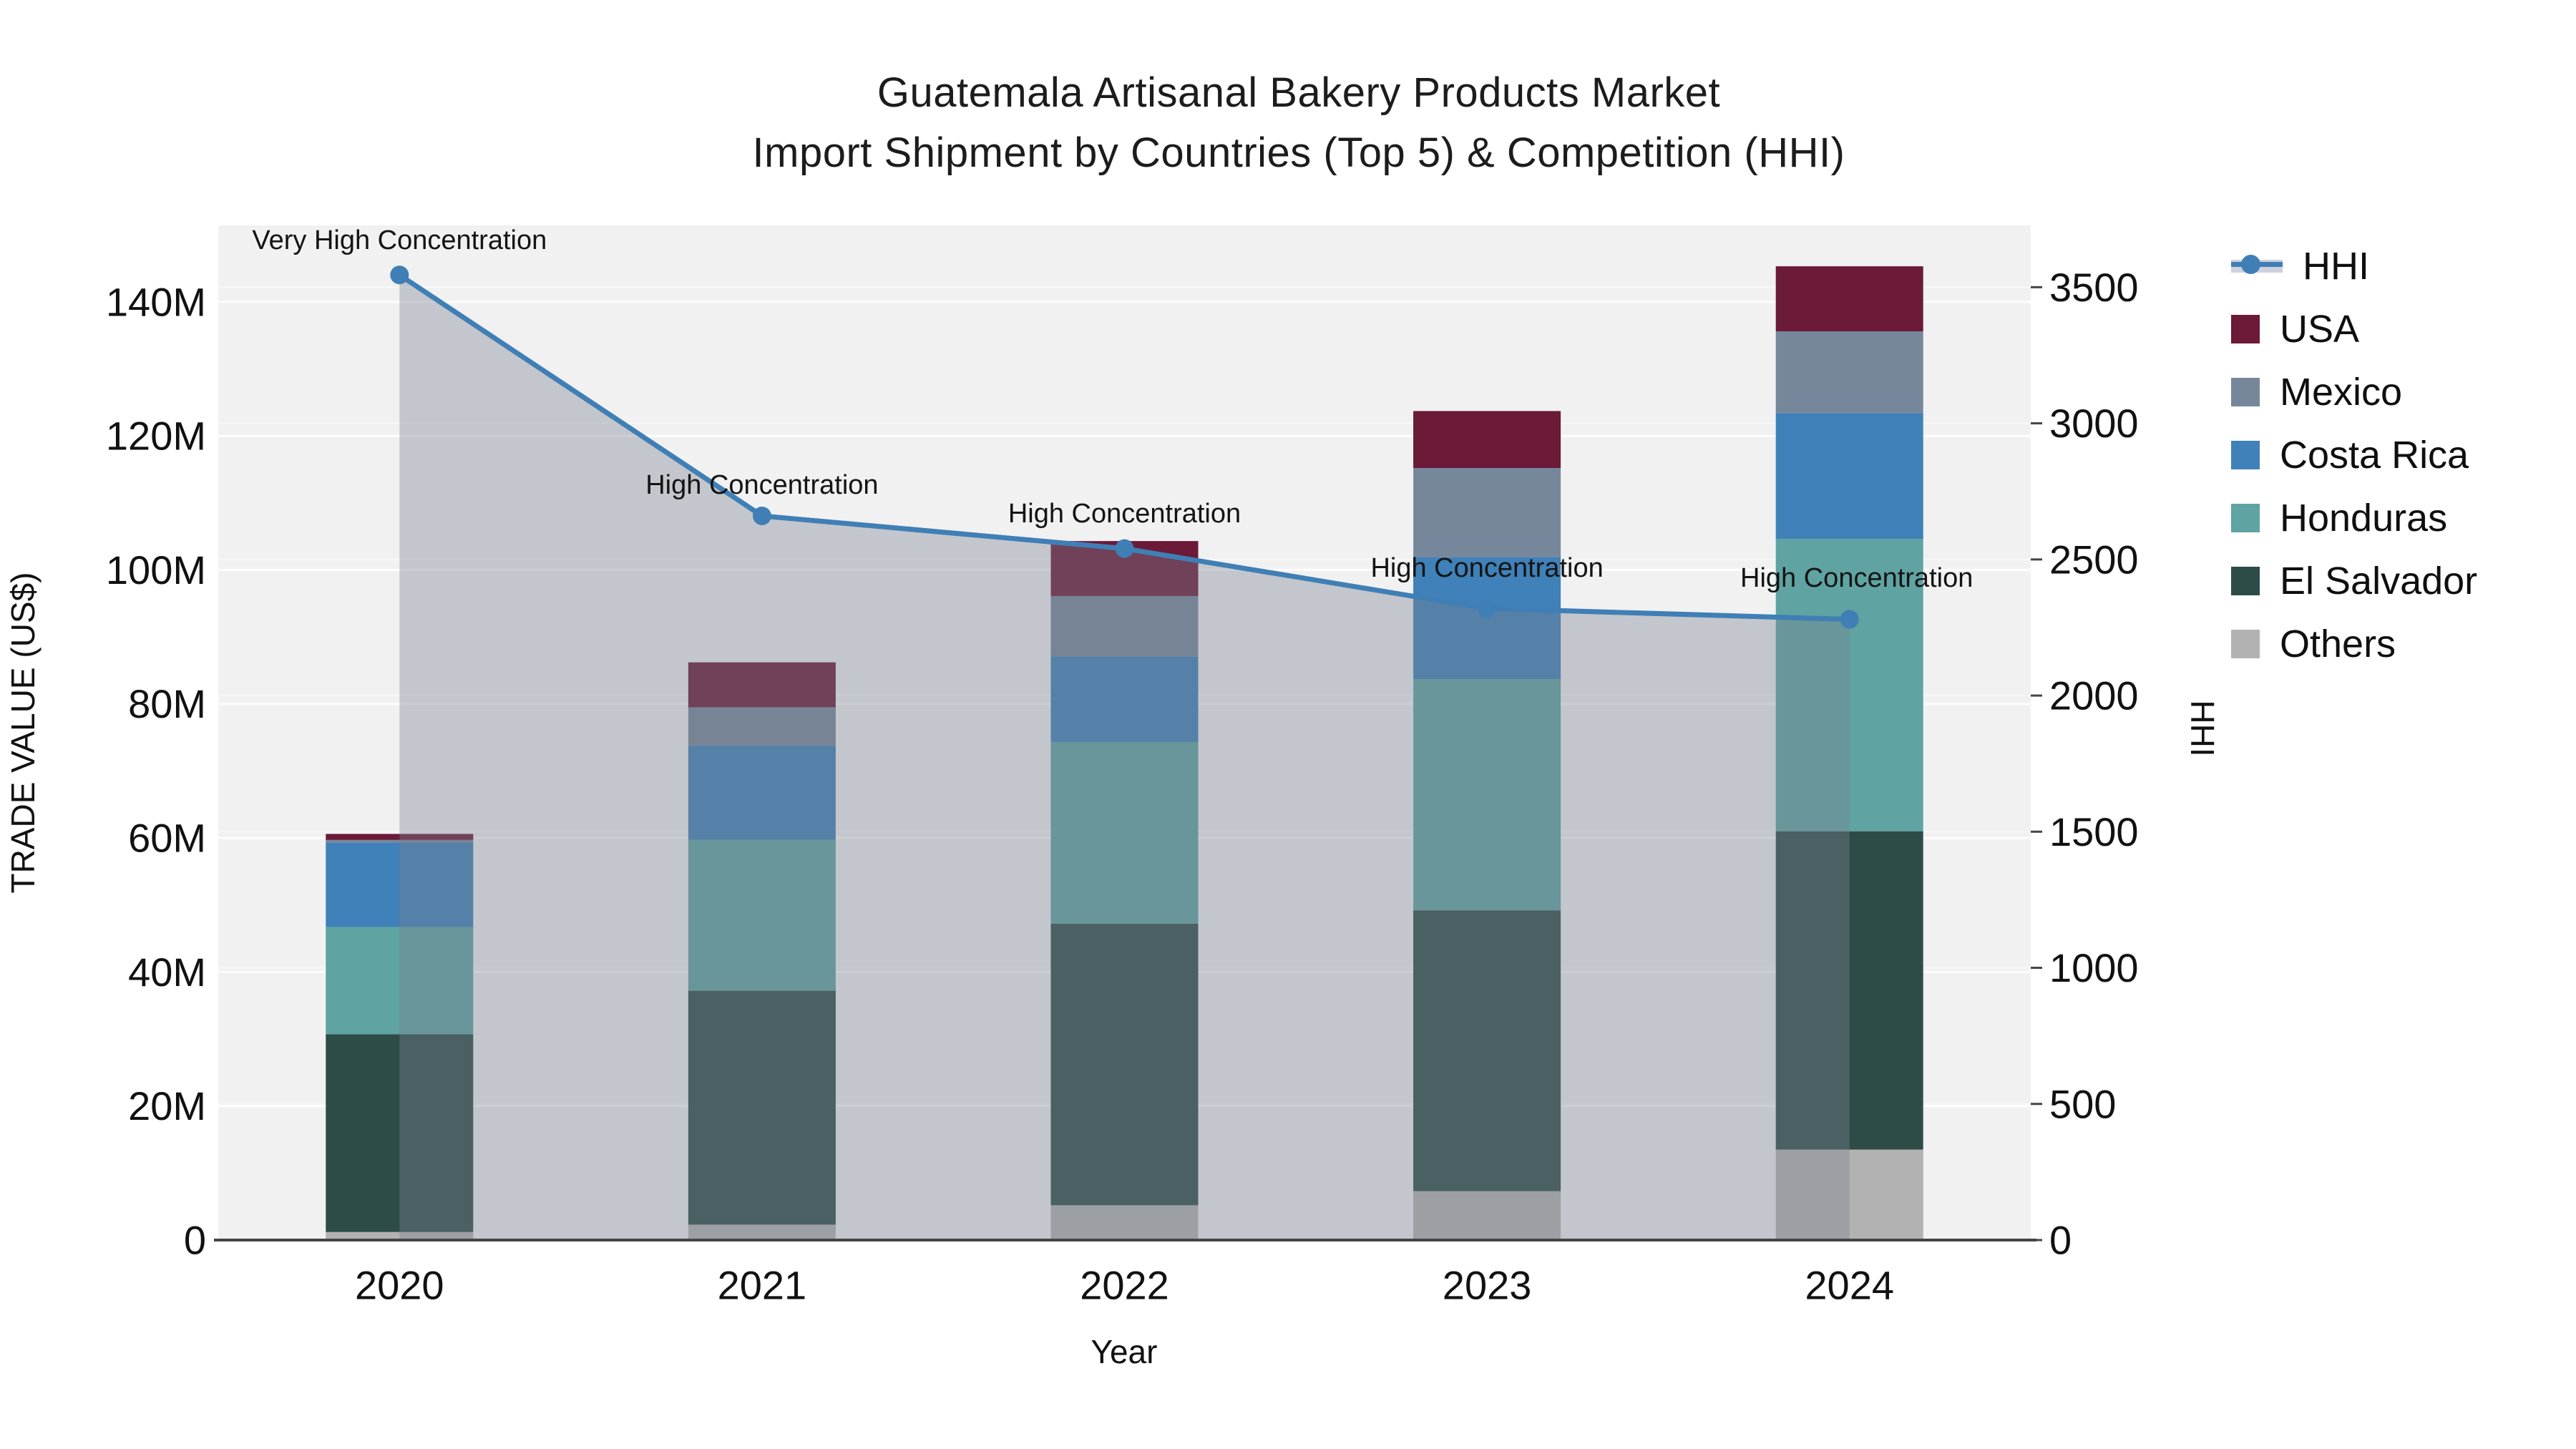  I want to click on legend-item-mexico: Mexico, so click(2354, 392).